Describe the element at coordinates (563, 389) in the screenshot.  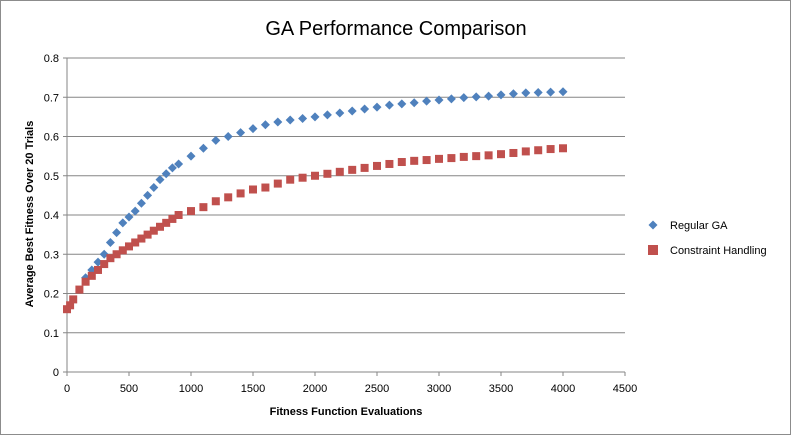
I see `x-tick-label: 4000` at that location.